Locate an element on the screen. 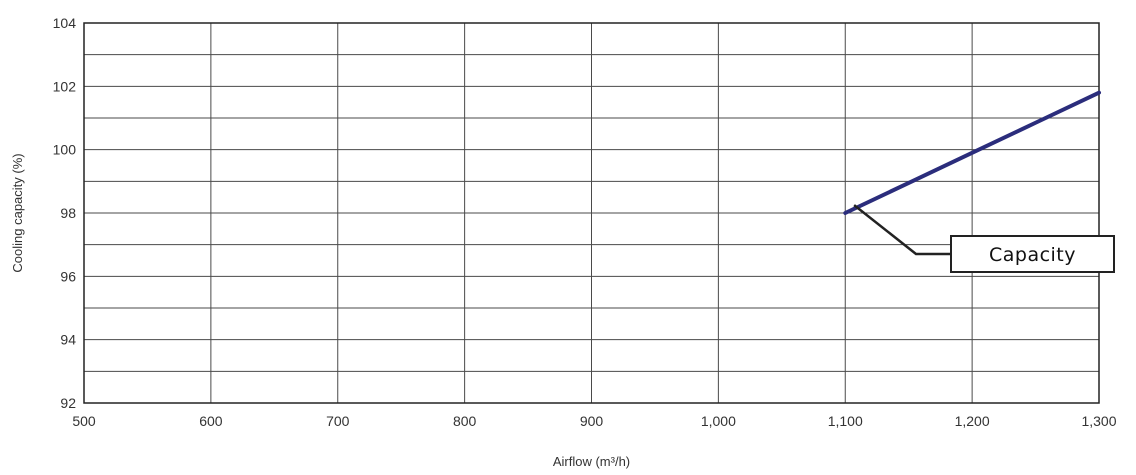  x-tick-label: 800 is located at coordinates (465, 421).